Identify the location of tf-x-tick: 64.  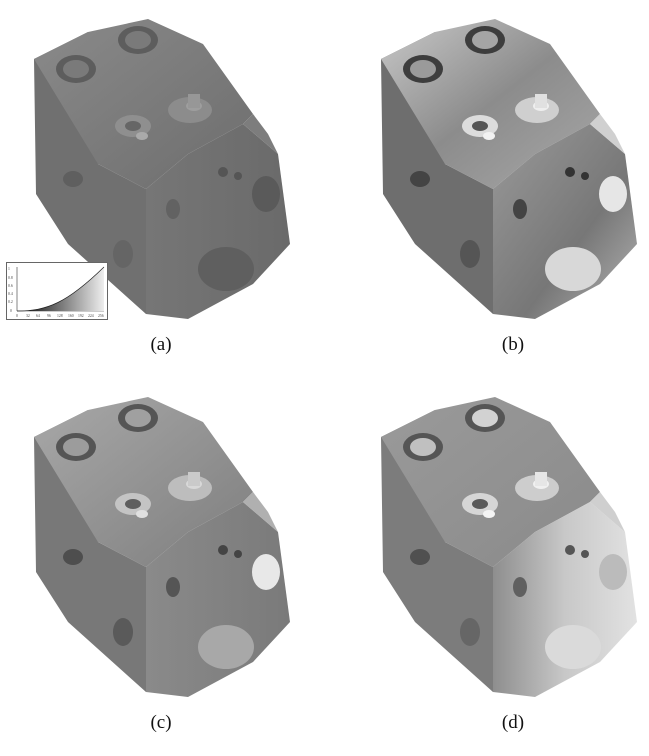
(38, 316).